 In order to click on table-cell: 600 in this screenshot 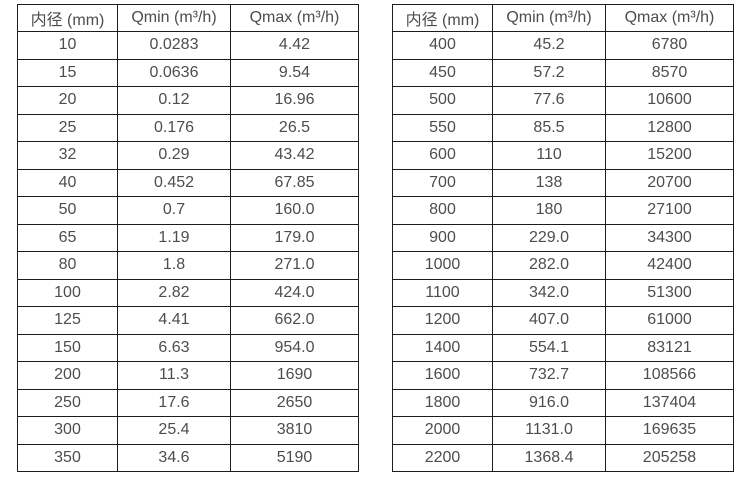, I will do `click(442, 155)`.